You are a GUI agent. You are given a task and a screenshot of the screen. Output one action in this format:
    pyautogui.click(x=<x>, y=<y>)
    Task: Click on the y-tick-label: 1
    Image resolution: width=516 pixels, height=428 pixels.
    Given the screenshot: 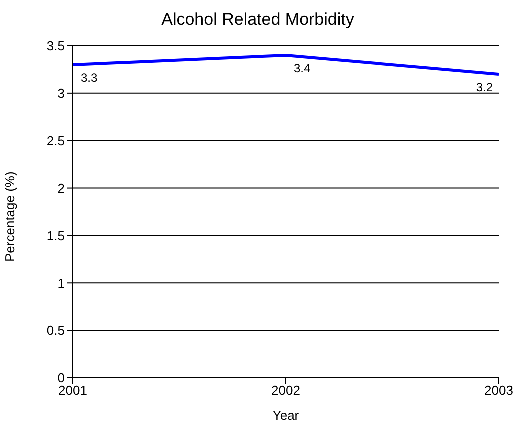 What is the action you would take?
    pyautogui.click(x=61, y=283)
    